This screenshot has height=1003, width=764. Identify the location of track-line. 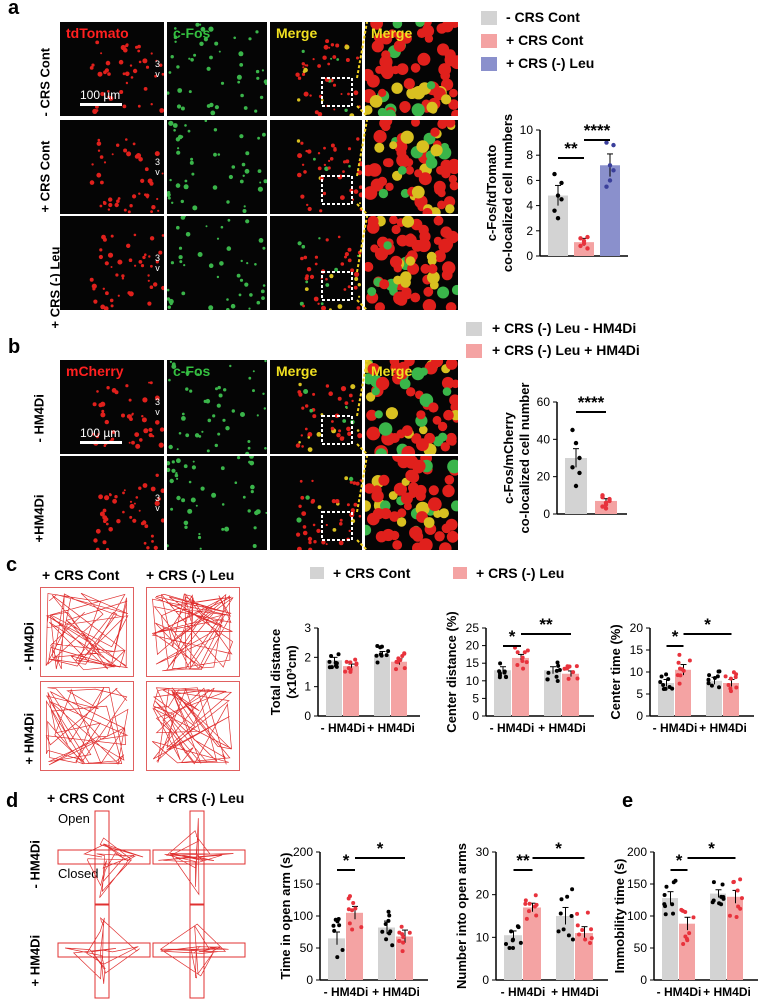
(192, 632).